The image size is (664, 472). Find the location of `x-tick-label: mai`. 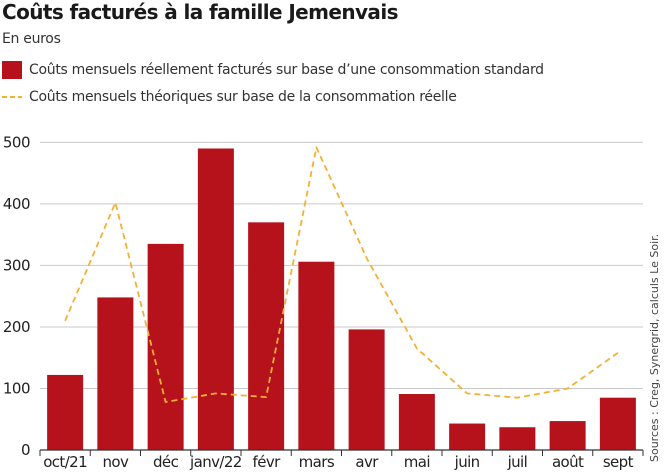

x-tick-label: mai is located at coordinates (417, 462).